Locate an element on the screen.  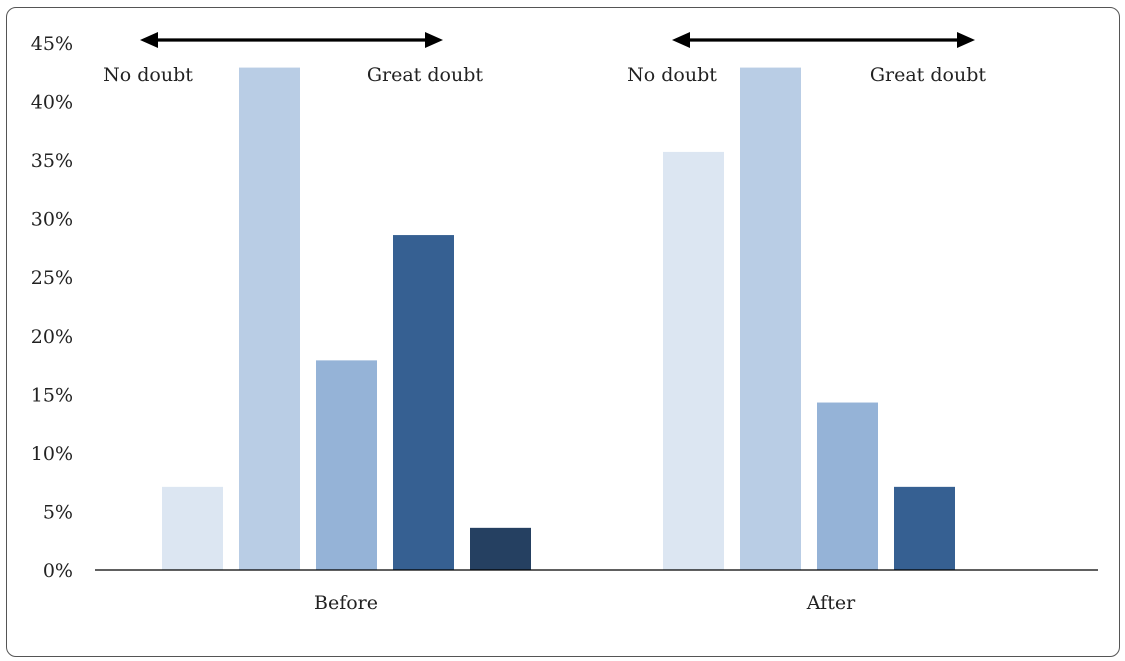
y-tick-label: 20% is located at coordinates (52, 337).